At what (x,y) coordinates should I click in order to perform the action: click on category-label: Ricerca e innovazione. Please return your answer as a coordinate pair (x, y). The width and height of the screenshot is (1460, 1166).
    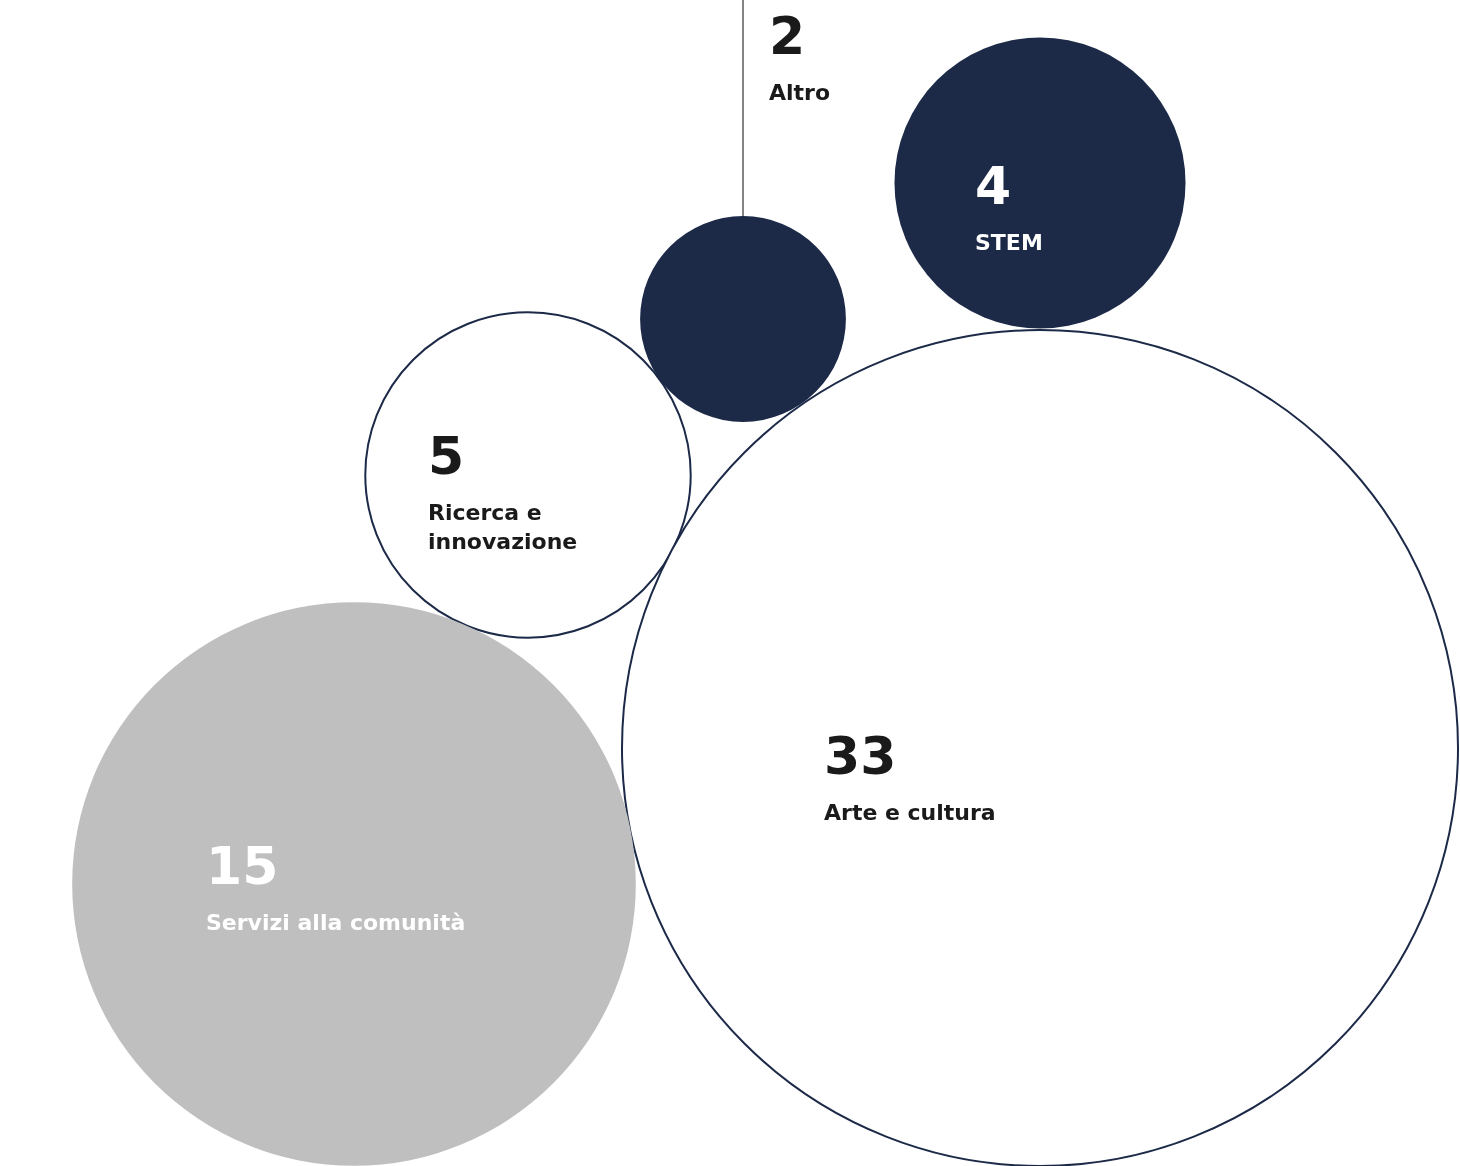
    Looking at the image, I should click on (503, 527).